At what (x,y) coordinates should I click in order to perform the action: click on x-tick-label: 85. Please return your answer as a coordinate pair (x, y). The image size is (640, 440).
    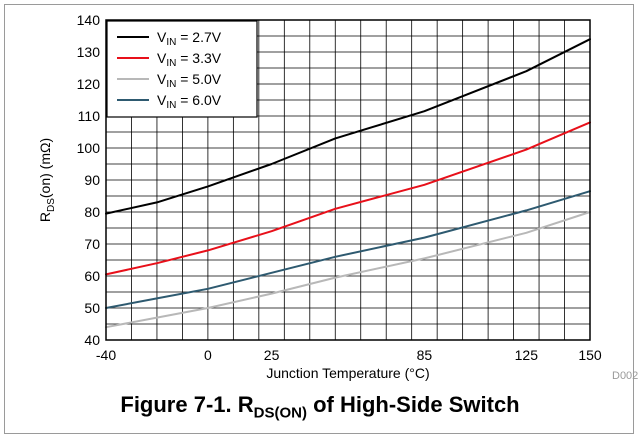
    Looking at the image, I should click on (425, 355).